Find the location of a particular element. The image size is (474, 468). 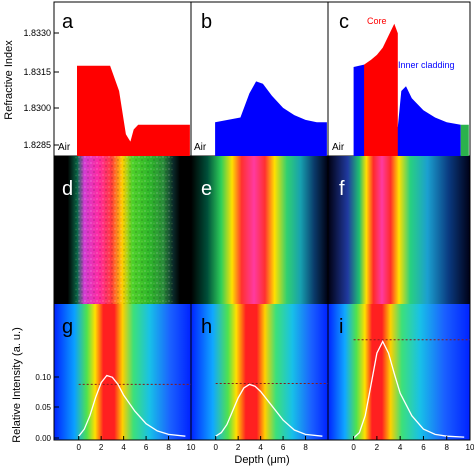

inner-cladding-label: Inner cladding is located at coordinates (426, 65).